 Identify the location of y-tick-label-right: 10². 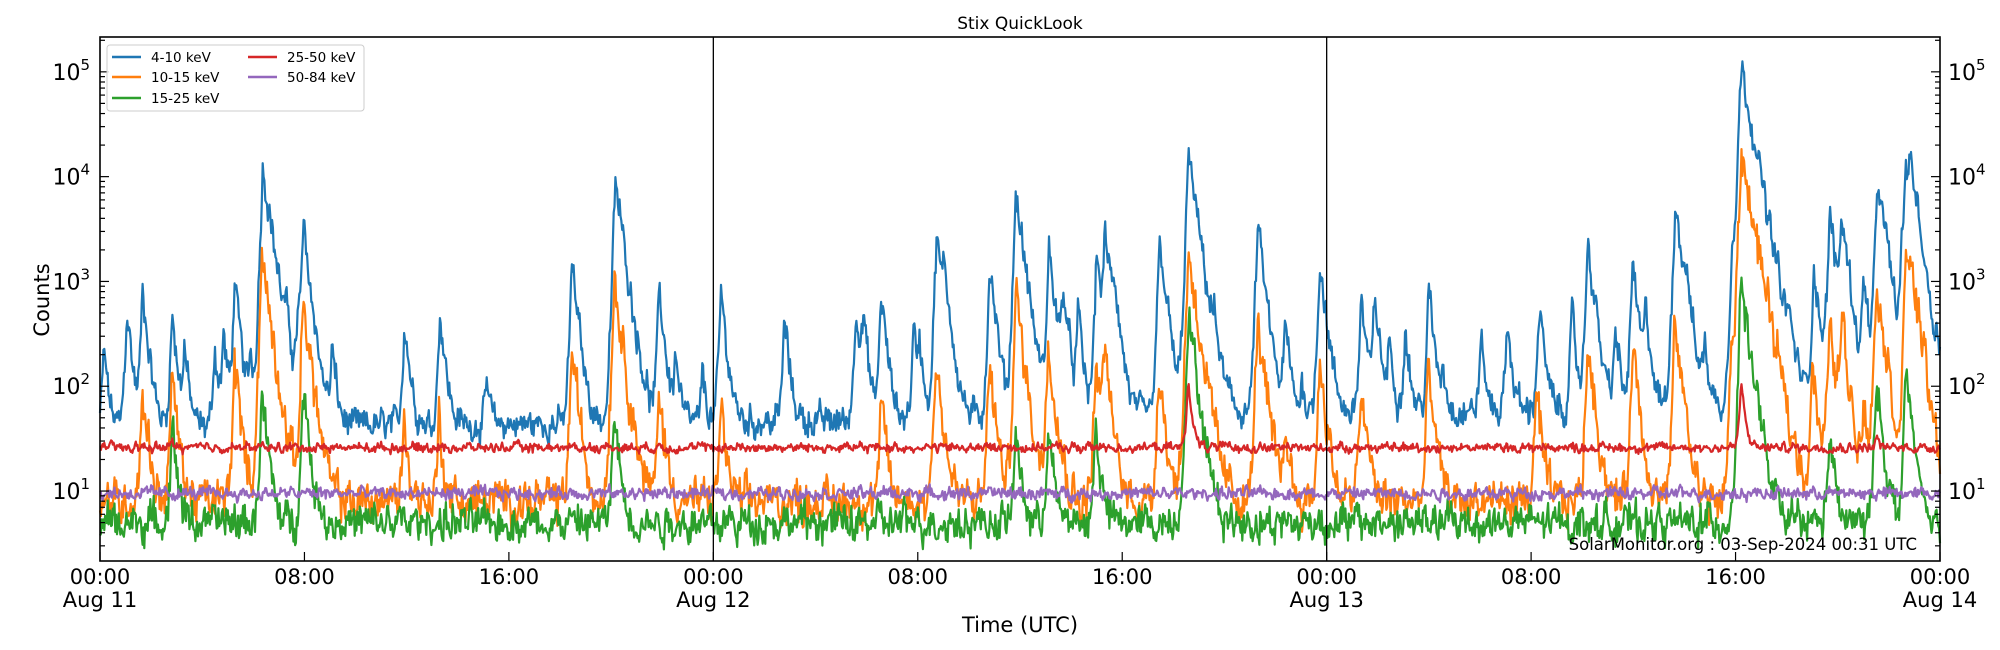
(1967, 385).